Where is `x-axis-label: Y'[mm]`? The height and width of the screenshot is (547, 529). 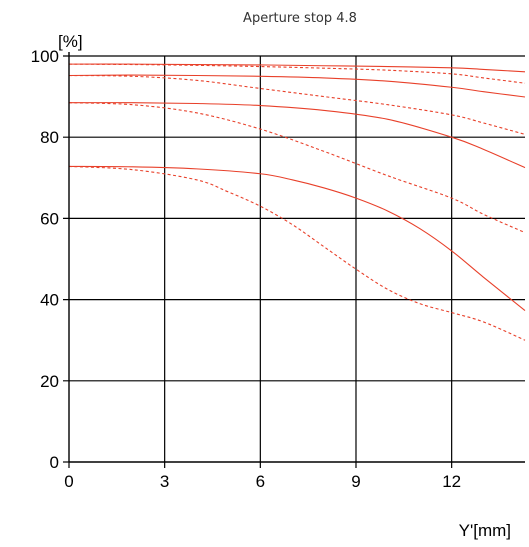 x-axis-label: Y'[mm] is located at coordinates (485, 530).